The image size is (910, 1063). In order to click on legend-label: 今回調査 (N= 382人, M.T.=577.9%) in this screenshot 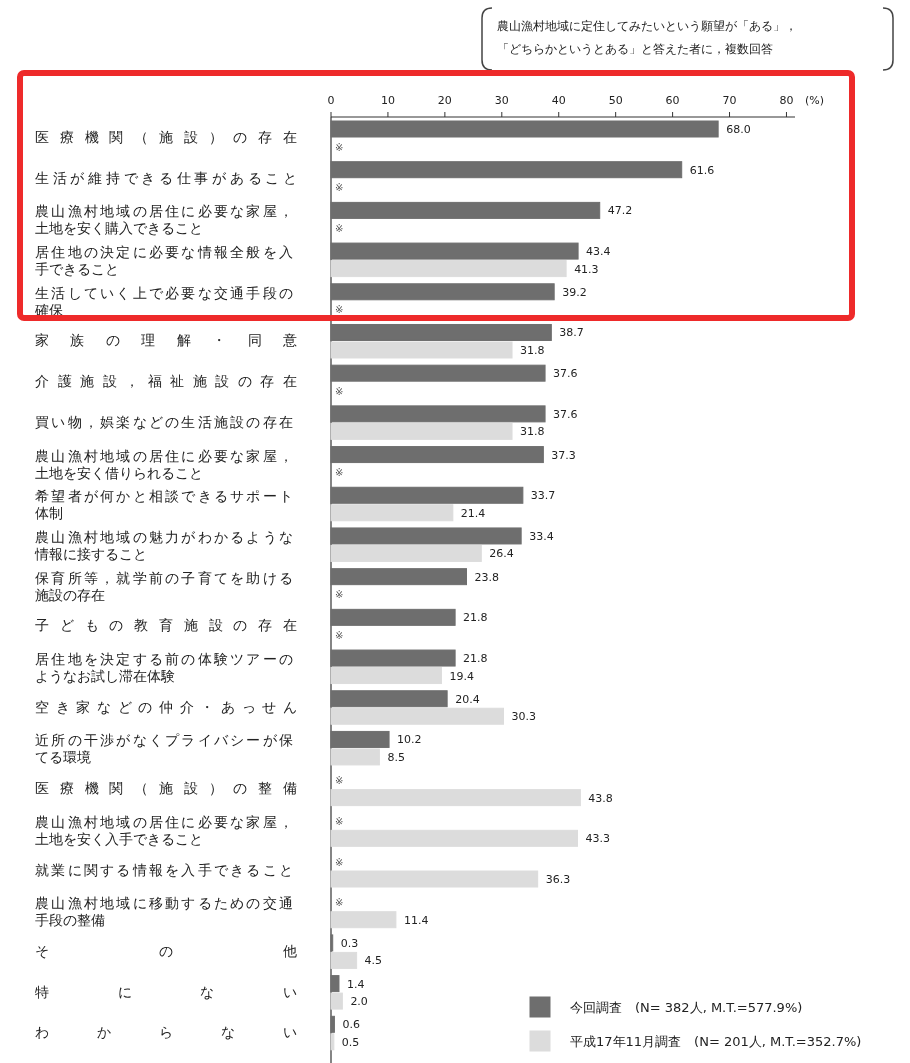, I will do `click(686, 1007)`.